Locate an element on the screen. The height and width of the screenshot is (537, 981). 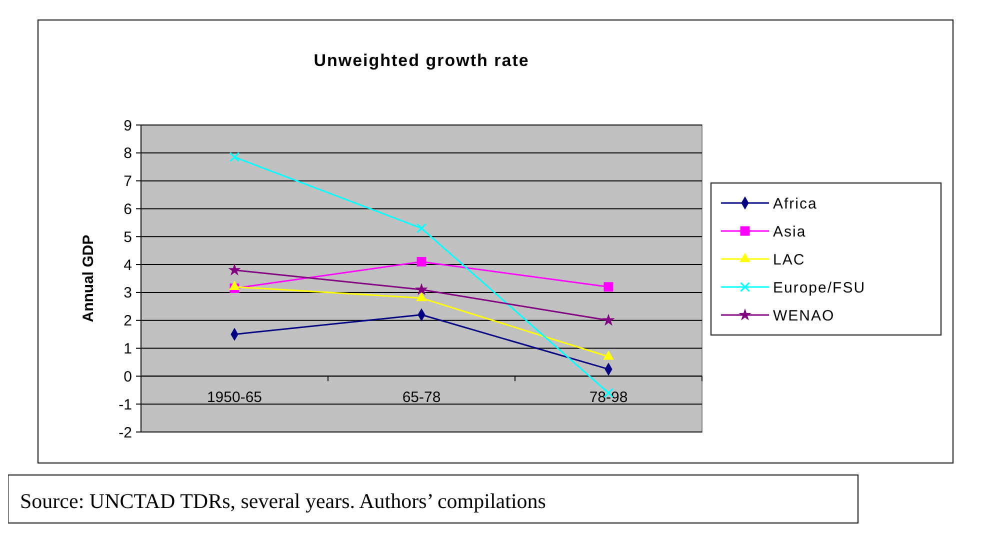
y-tick-label: 2 is located at coordinates (128, 321).